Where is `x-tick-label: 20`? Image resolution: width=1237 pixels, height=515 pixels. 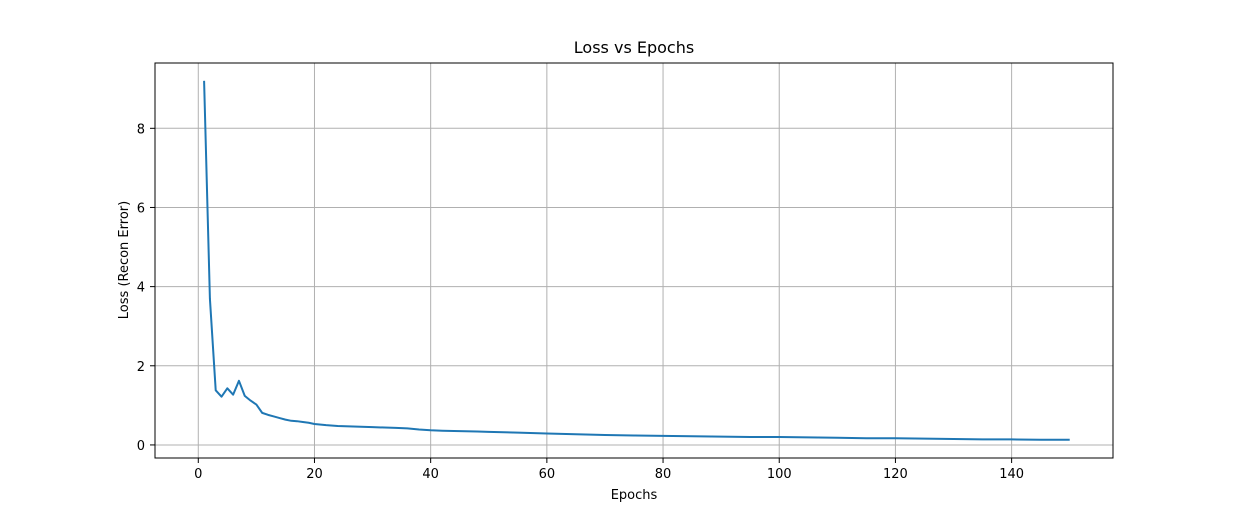
x-tick-label: 20 is located at coordinates (314, 474).